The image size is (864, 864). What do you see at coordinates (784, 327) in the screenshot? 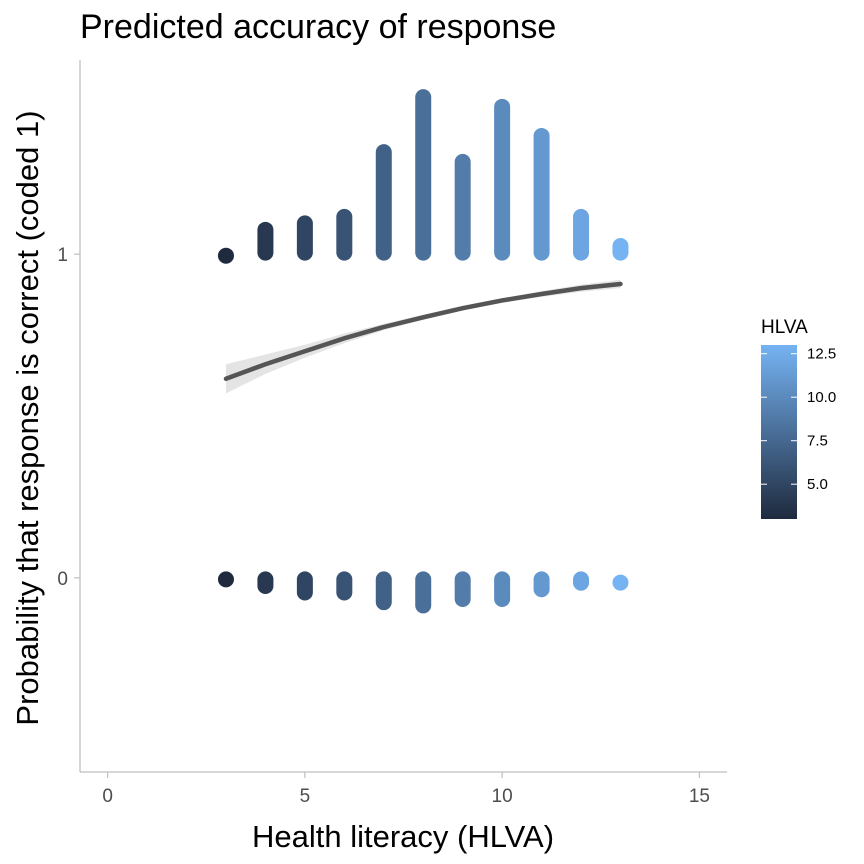
I see `legend-title: HLVA` at bounding box center [784, 327].